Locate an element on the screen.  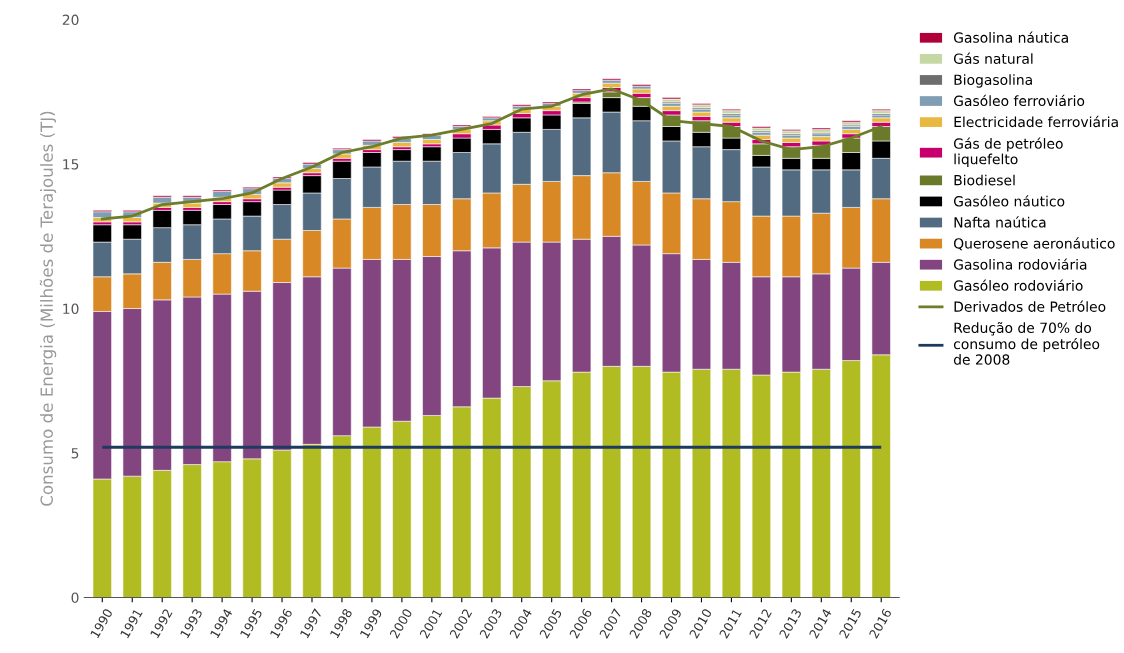
legend-label: Redução de 70% do consumo de petróleo de 2008 is located at coordinates (1026, 343).